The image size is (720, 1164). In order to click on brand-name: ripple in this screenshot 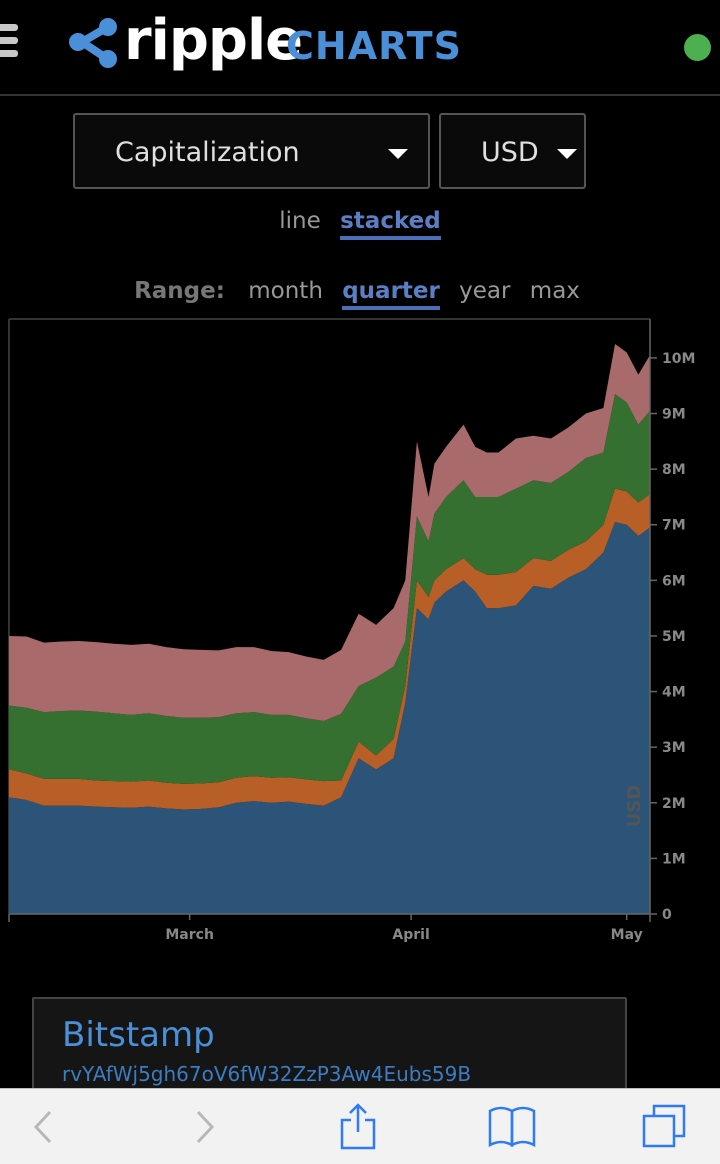, I will do `click(213, 40)`.